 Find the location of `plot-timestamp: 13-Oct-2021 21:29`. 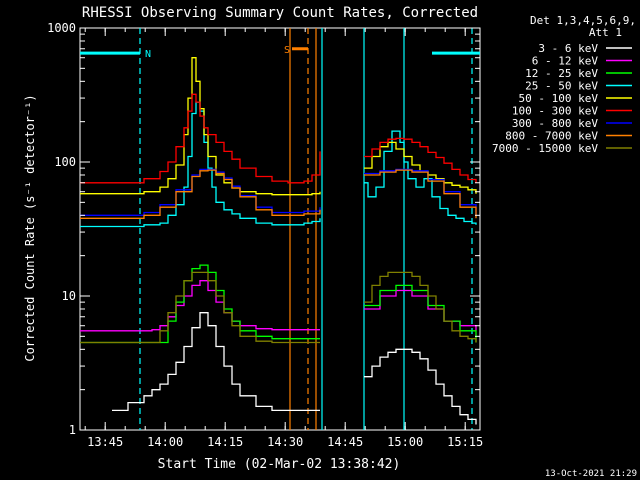

plot-timestamp: 13-Oct-2021 21:29 is located at coordinates (591, 474).